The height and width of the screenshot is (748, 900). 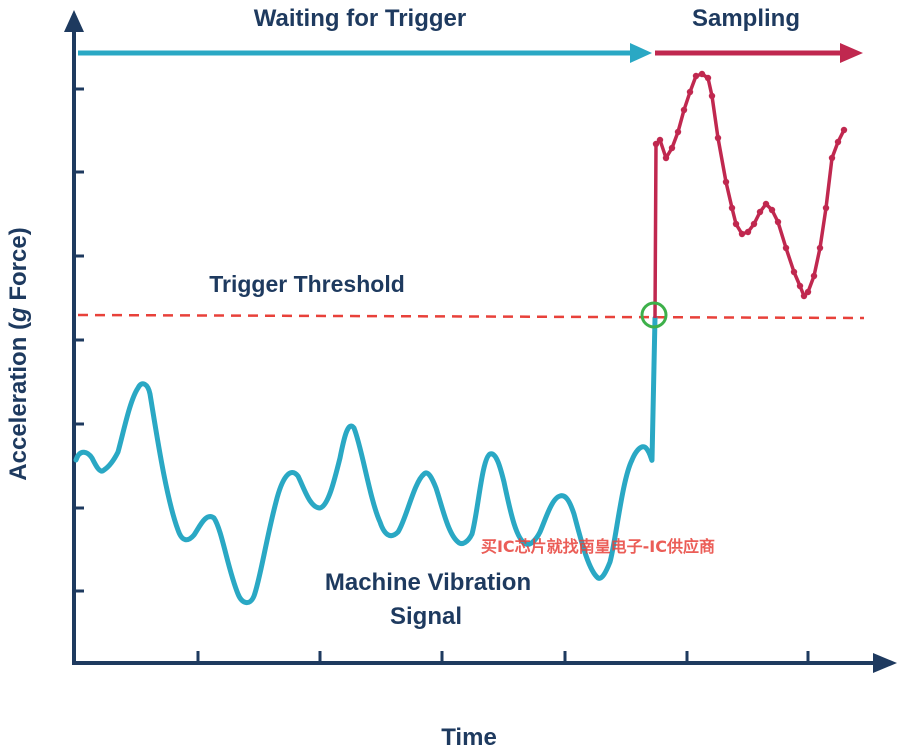 I want to click on y-axis-label-unit: g, so click(x=18, y=315).